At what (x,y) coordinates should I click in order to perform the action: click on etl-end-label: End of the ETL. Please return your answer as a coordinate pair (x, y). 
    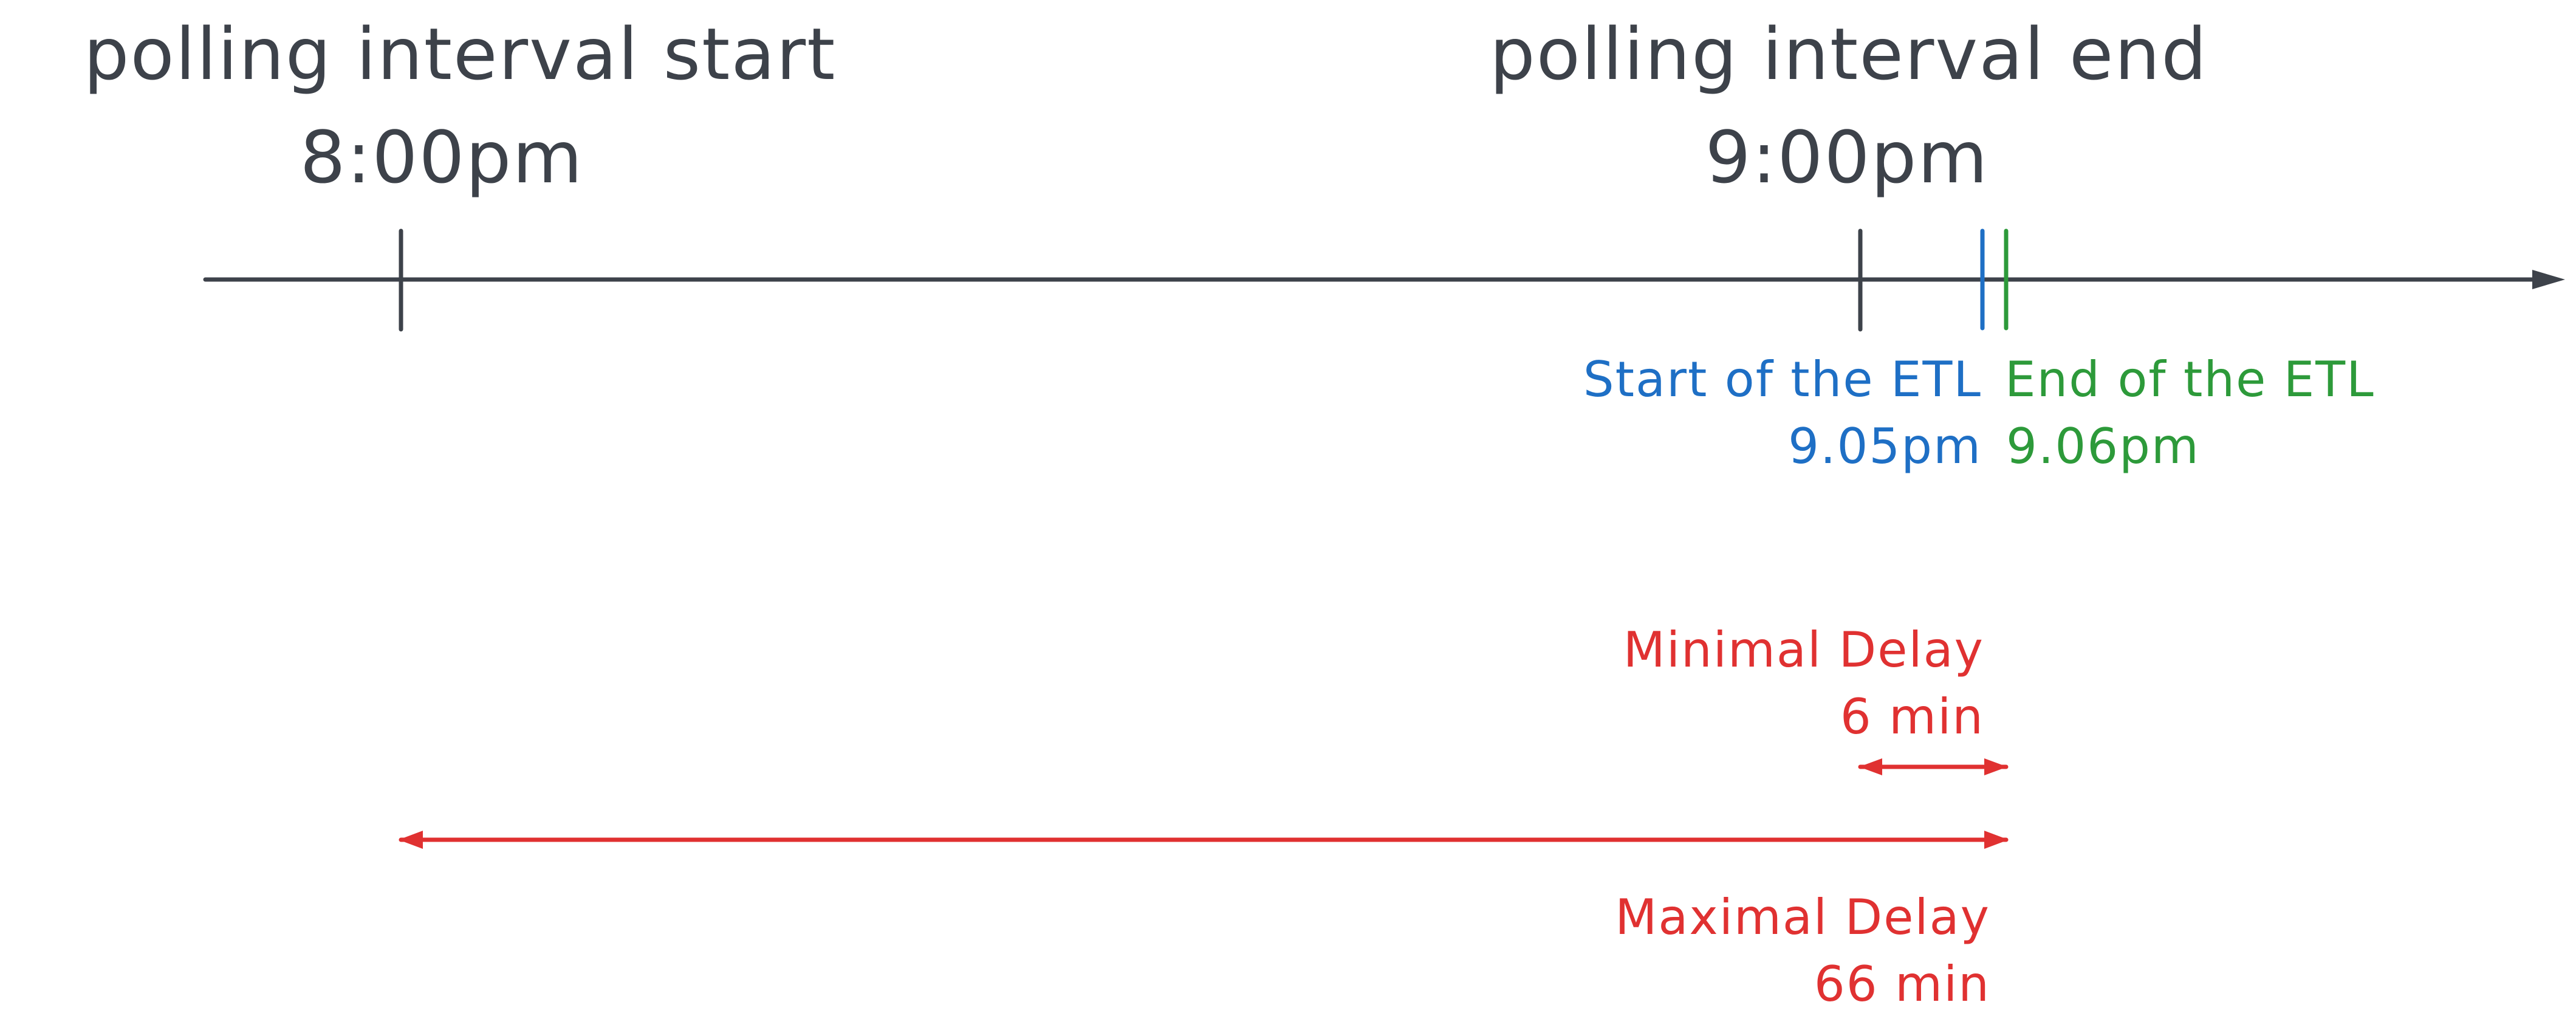
    Looking at the image, I should click on (2190, 380).